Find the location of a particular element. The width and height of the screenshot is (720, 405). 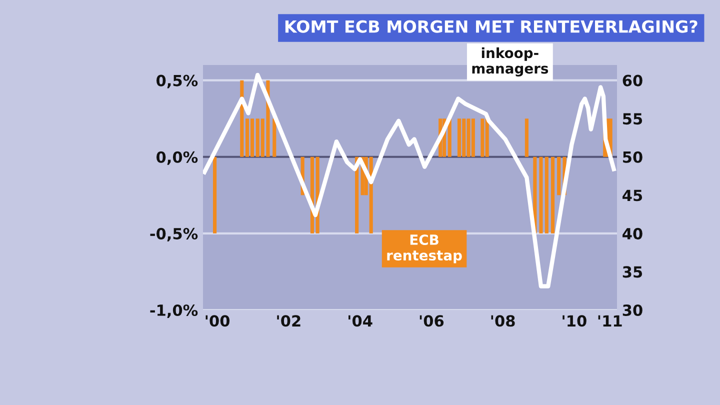

x-tick-label: '00 is located at coordinates (218, 321).